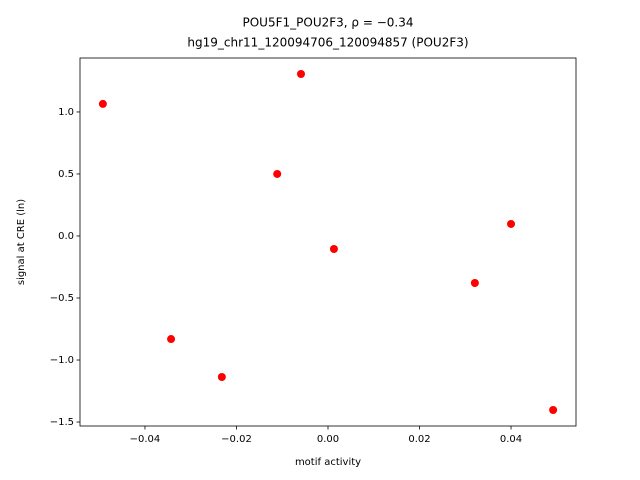 This screenshot has width=640, height=480. What do you see at coordinates (21, 242) in the screenshot?
I see `y-axis-label: signal at CRE (ln)` at bounding box center [21, 242].